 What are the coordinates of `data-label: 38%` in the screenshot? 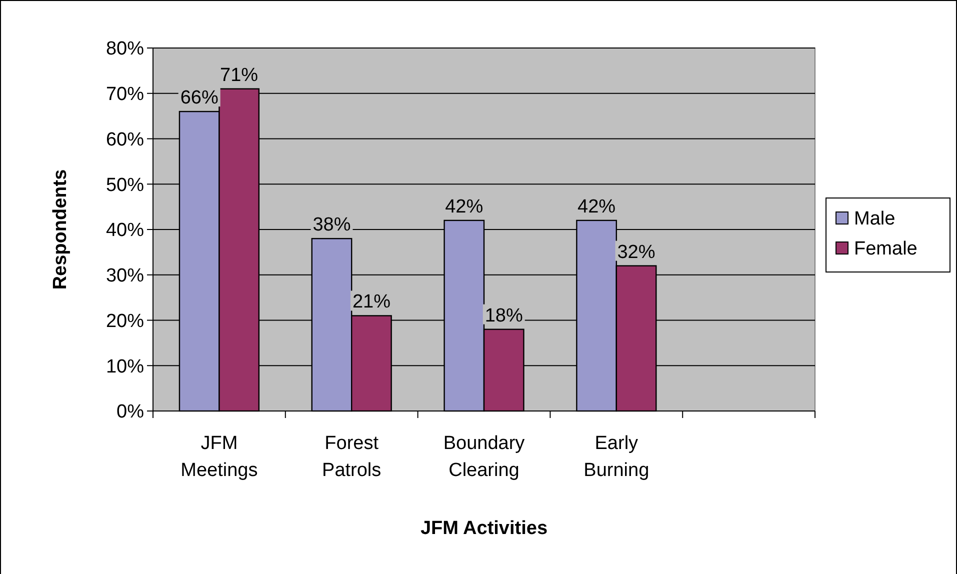 It's located at (331, 225).